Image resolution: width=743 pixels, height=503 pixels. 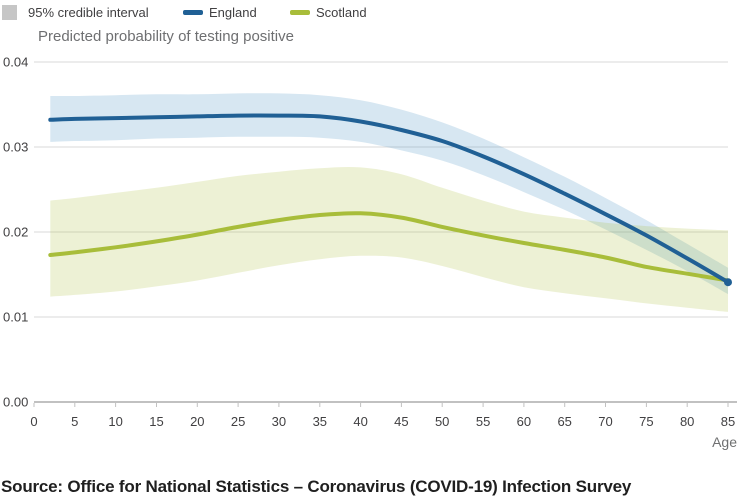 I want to click on legend-item-credible-interval: 95% credible interval, so click(x=75, y=12).